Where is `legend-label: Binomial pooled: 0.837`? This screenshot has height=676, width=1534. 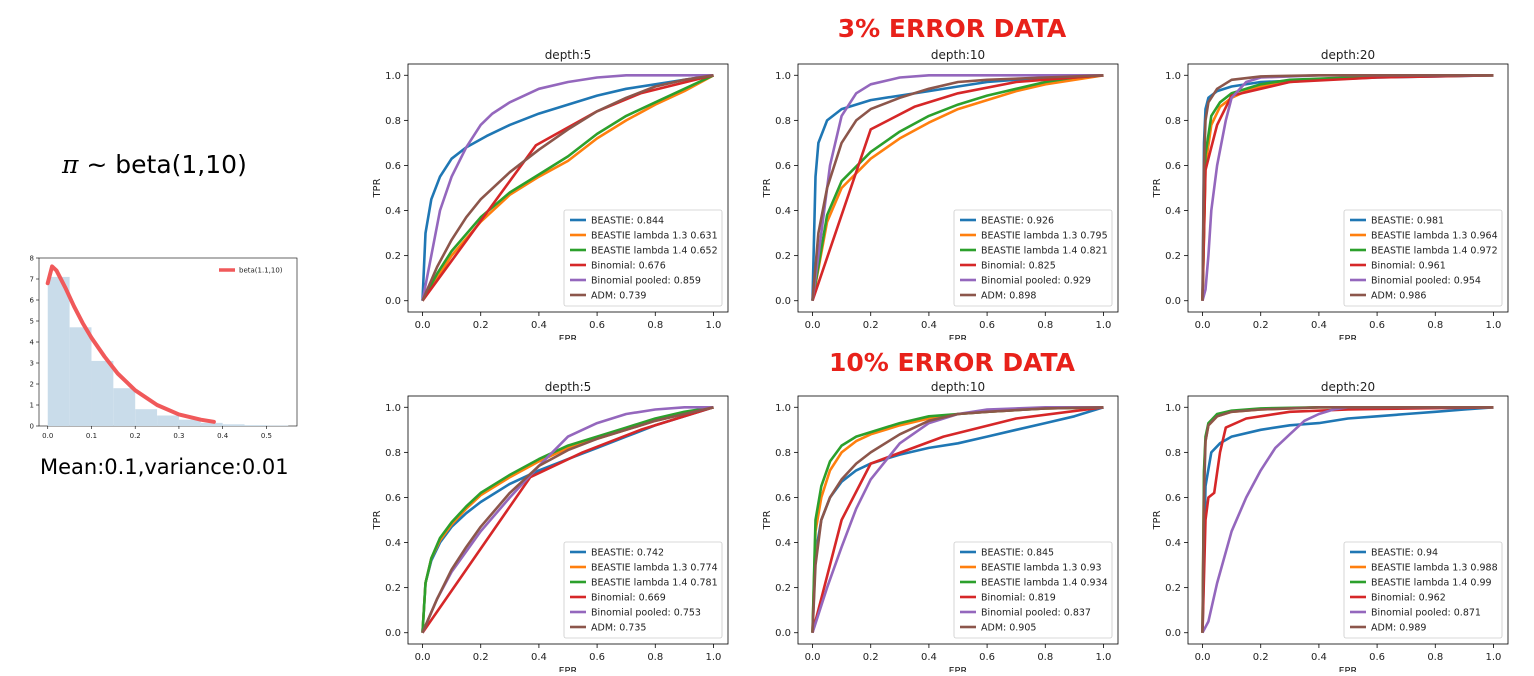
legend-label: Binomial pooled: 0.837 is located at coordinates (1036, 613).